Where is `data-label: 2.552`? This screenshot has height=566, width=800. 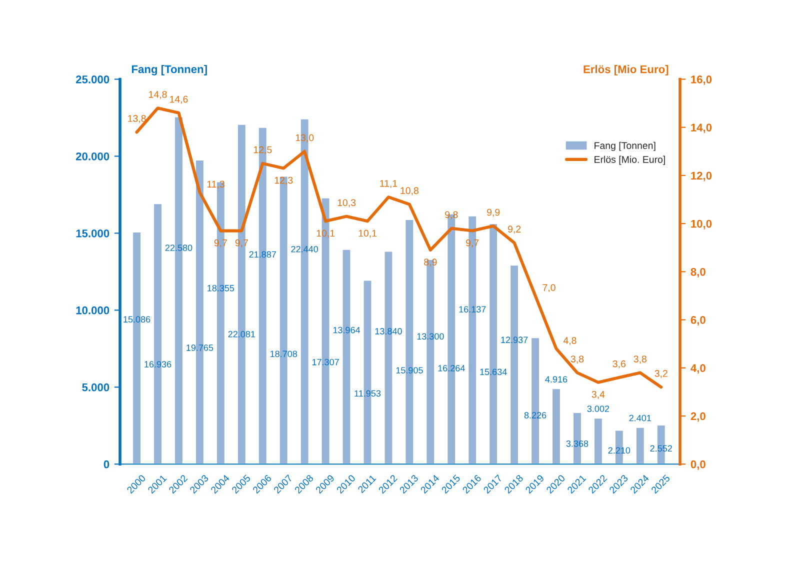
data-label: 2.552 is located at coordinates (661, 448).